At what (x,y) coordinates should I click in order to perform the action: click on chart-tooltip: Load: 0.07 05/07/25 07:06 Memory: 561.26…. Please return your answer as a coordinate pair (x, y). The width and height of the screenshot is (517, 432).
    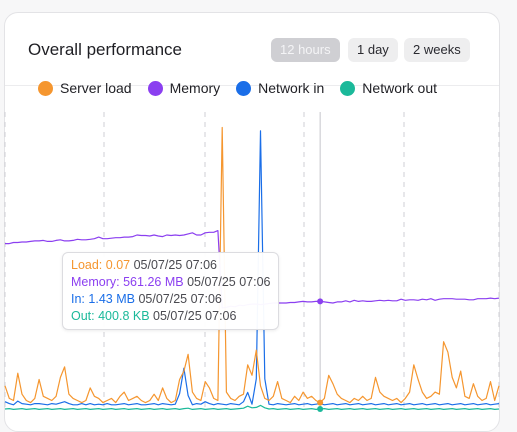
    Looking at the image, I should click on (171, 291).